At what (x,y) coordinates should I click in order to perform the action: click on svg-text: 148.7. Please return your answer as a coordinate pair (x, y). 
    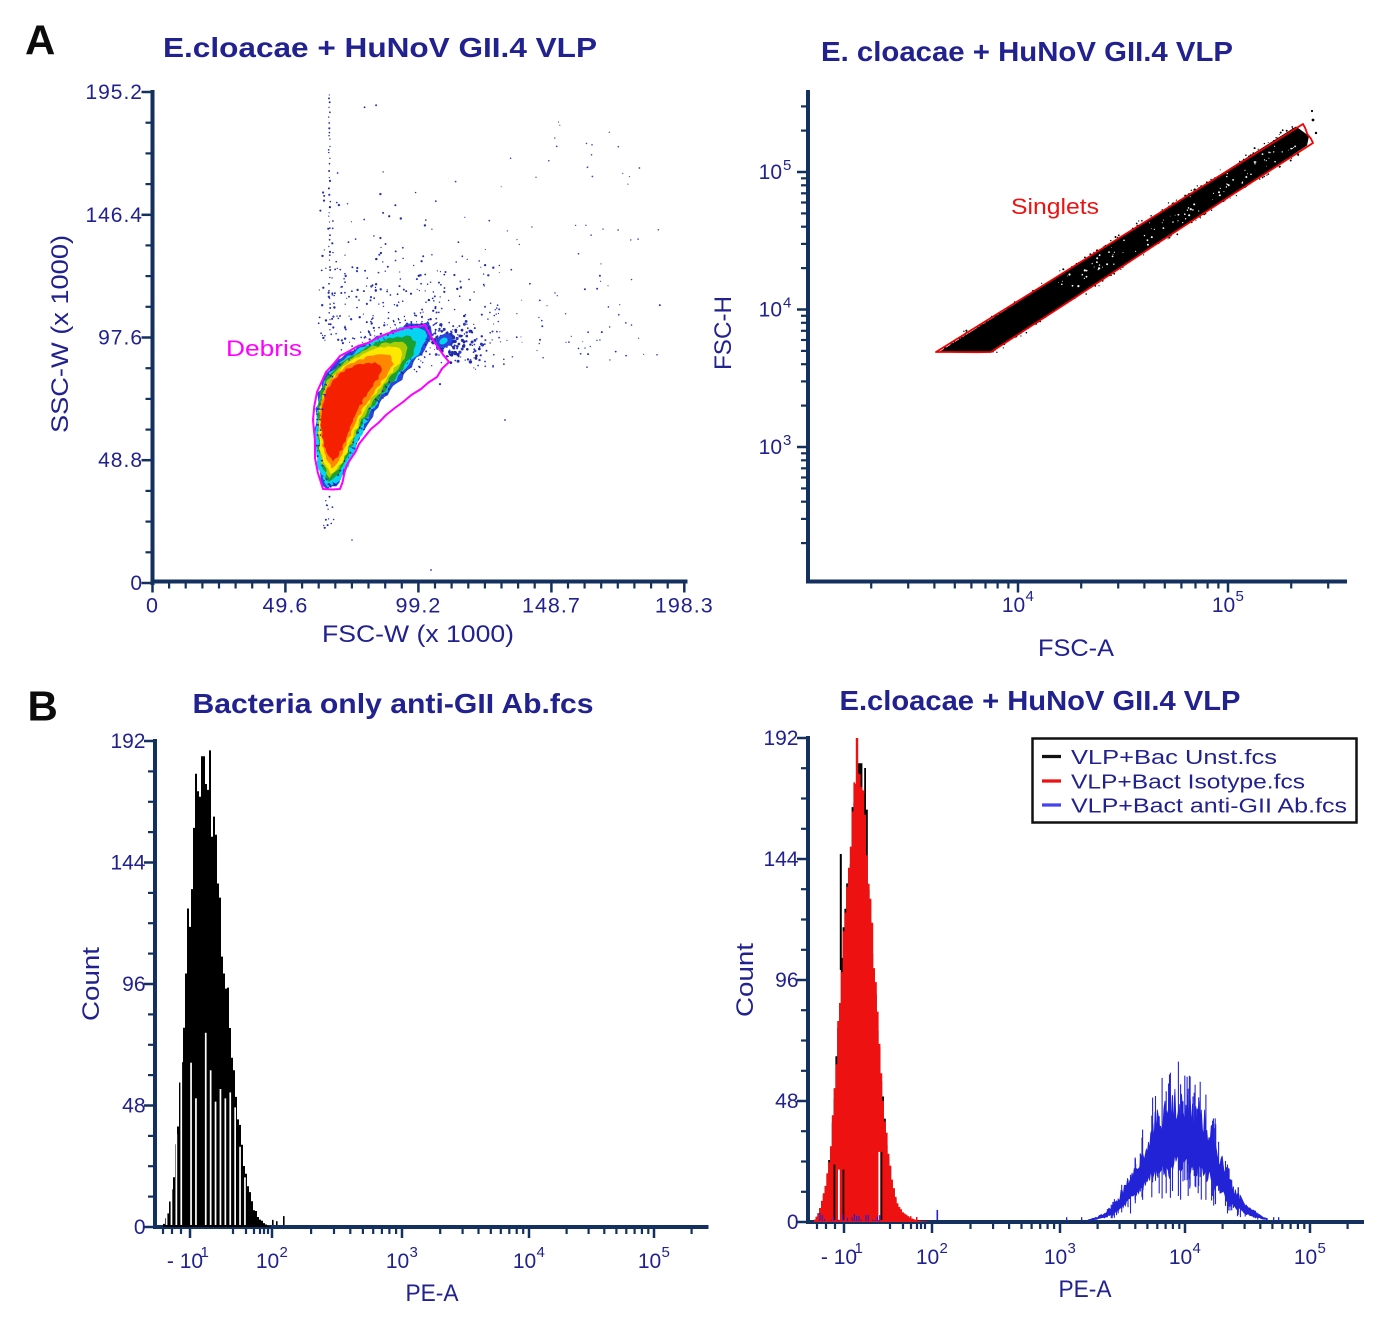
    Looking at the image, I should click on (551, 606).